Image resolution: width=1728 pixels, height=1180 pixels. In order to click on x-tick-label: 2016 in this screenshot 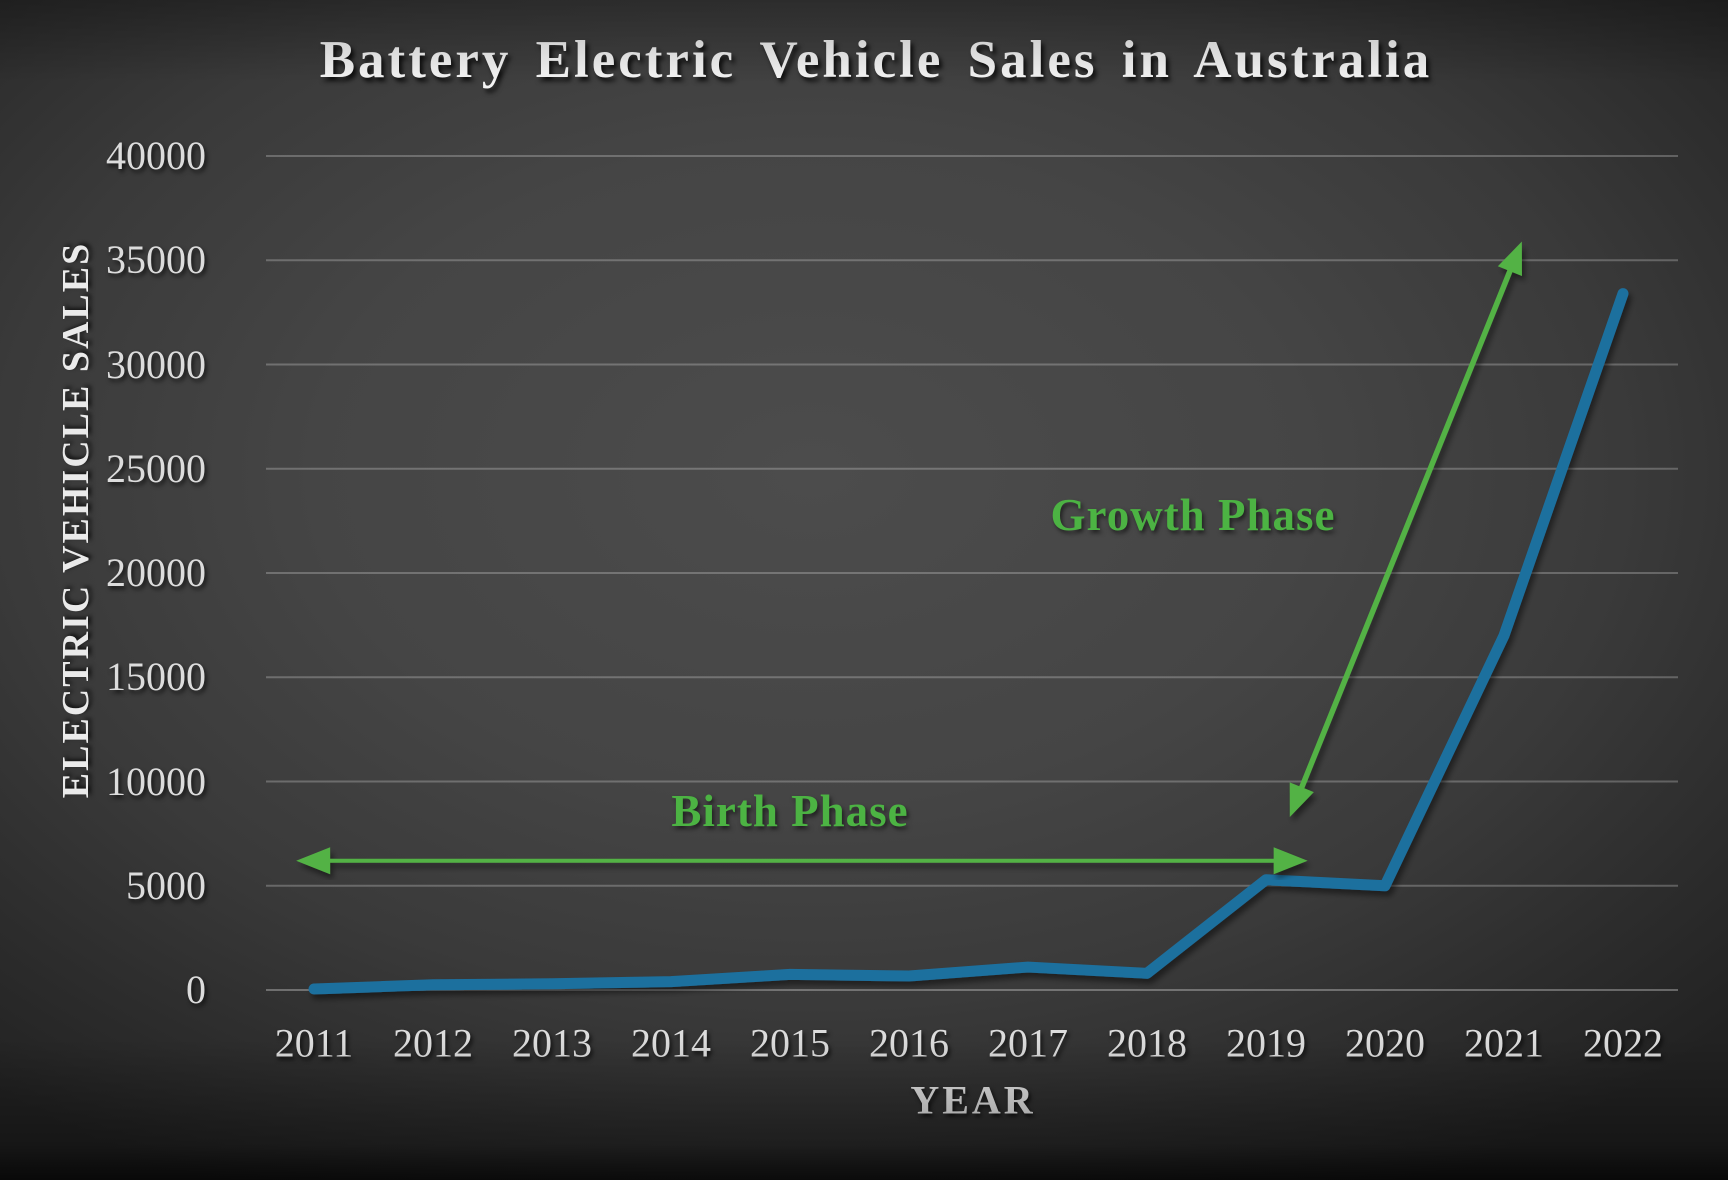, I will do `click(909, 1043)`.